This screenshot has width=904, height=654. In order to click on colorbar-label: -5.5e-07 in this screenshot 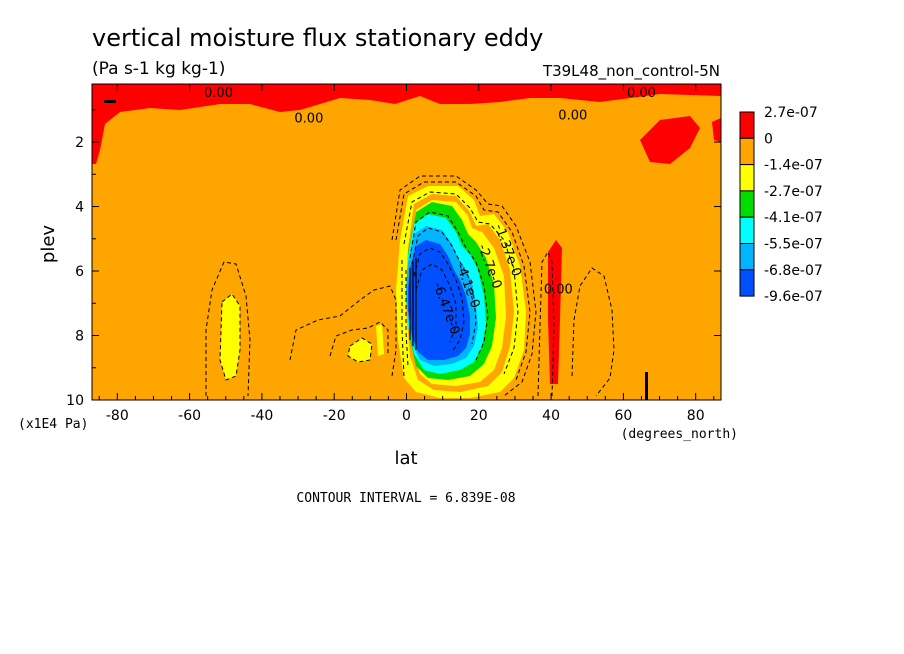, I will do `click(793, 245)`.